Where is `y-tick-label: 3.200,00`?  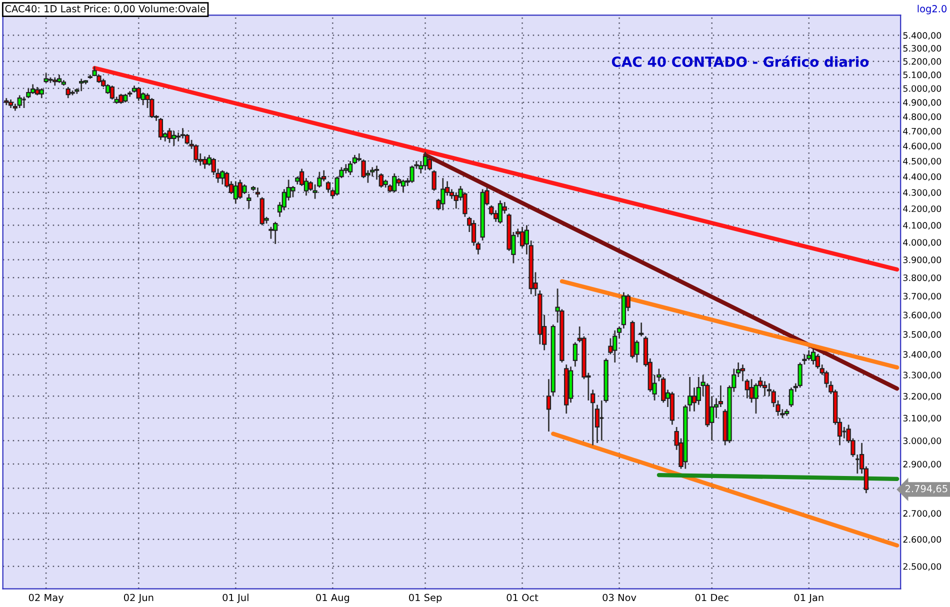
y-tick-label: 3.200,00 is located at coordinates (922, 396).